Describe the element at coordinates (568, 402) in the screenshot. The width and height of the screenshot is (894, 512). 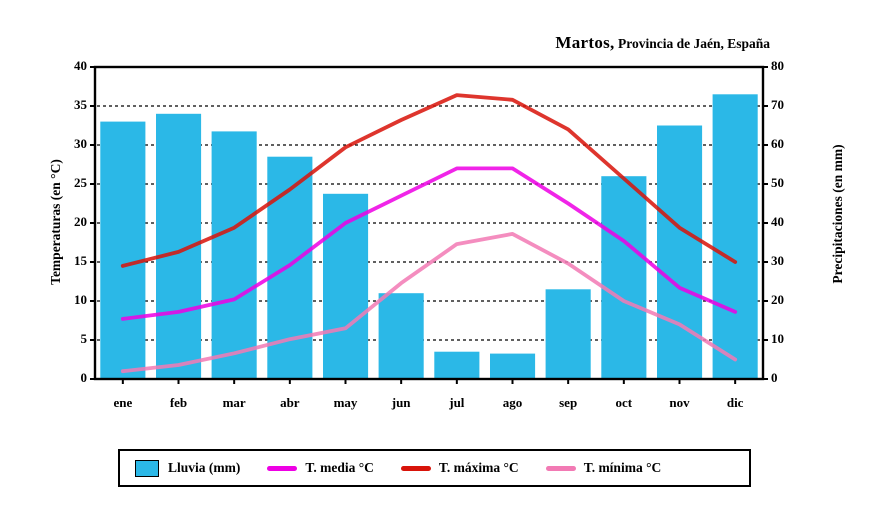
I see `month-label: sep` at that location.